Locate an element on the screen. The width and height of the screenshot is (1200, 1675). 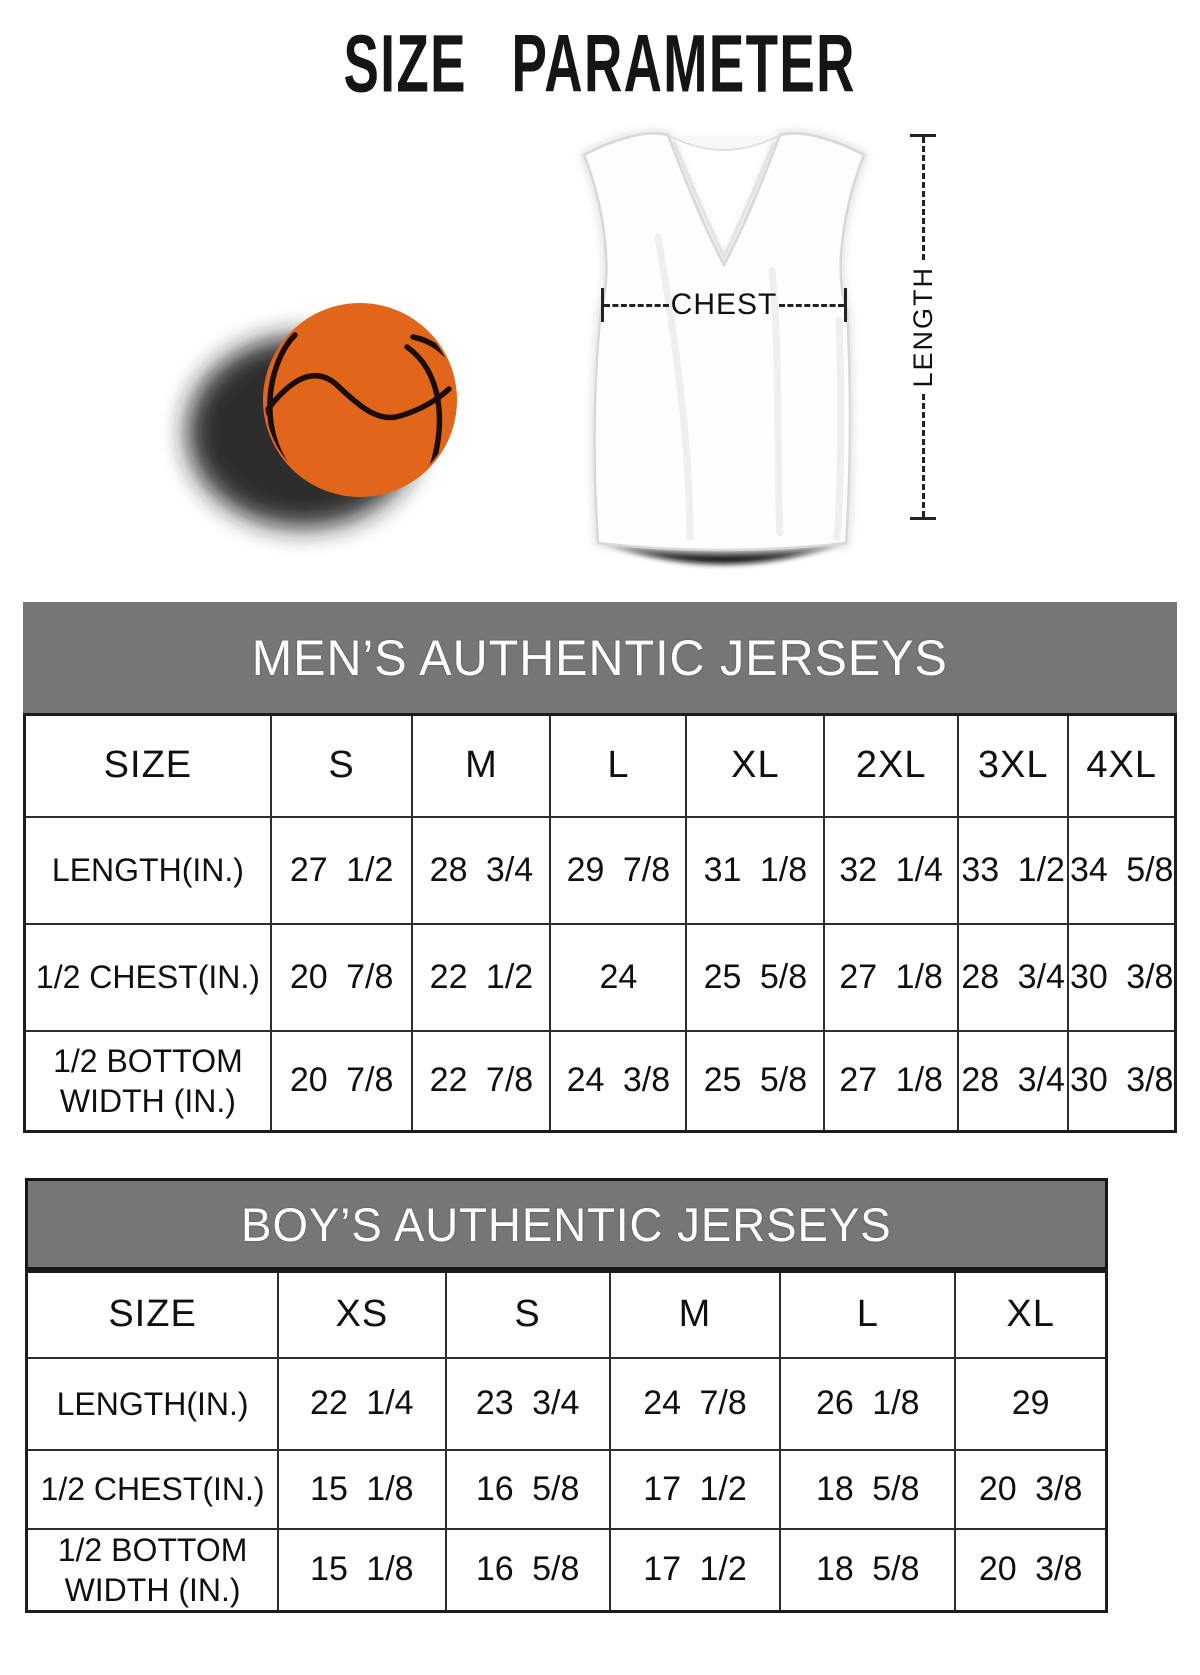
size-value-cell: 29 is located at coordinates (1031, 1403).